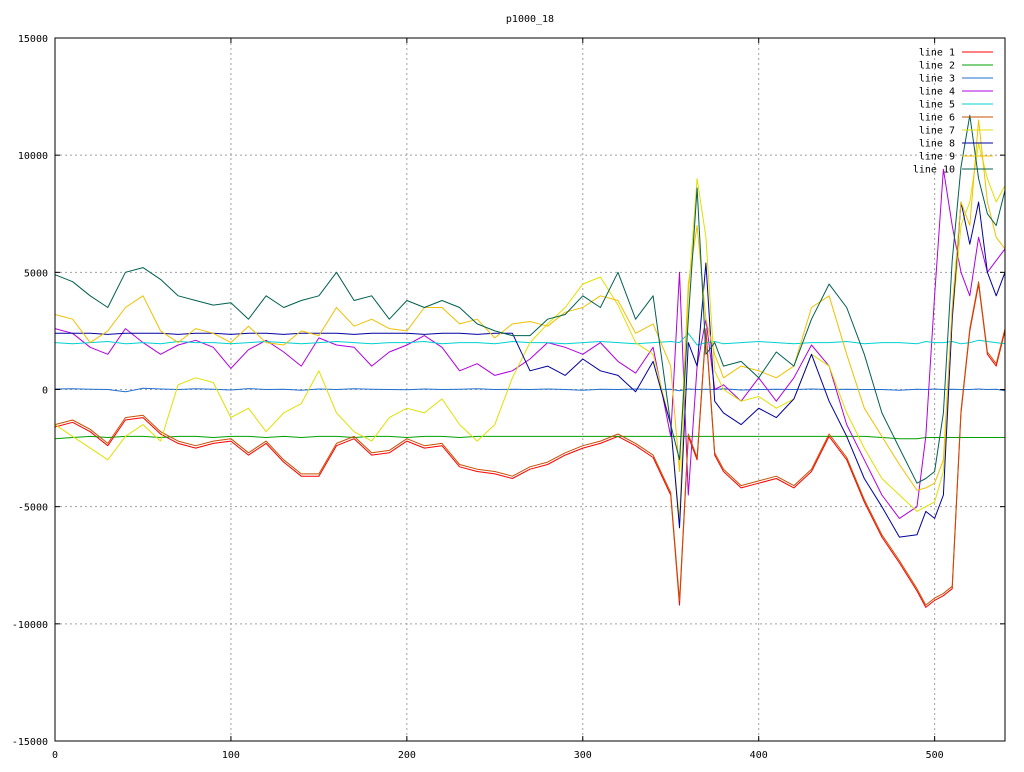 Image resolution: width=1024 pixels, height=772 pixels. I want to click on y-tick-label: 10000, so click(33, 156).